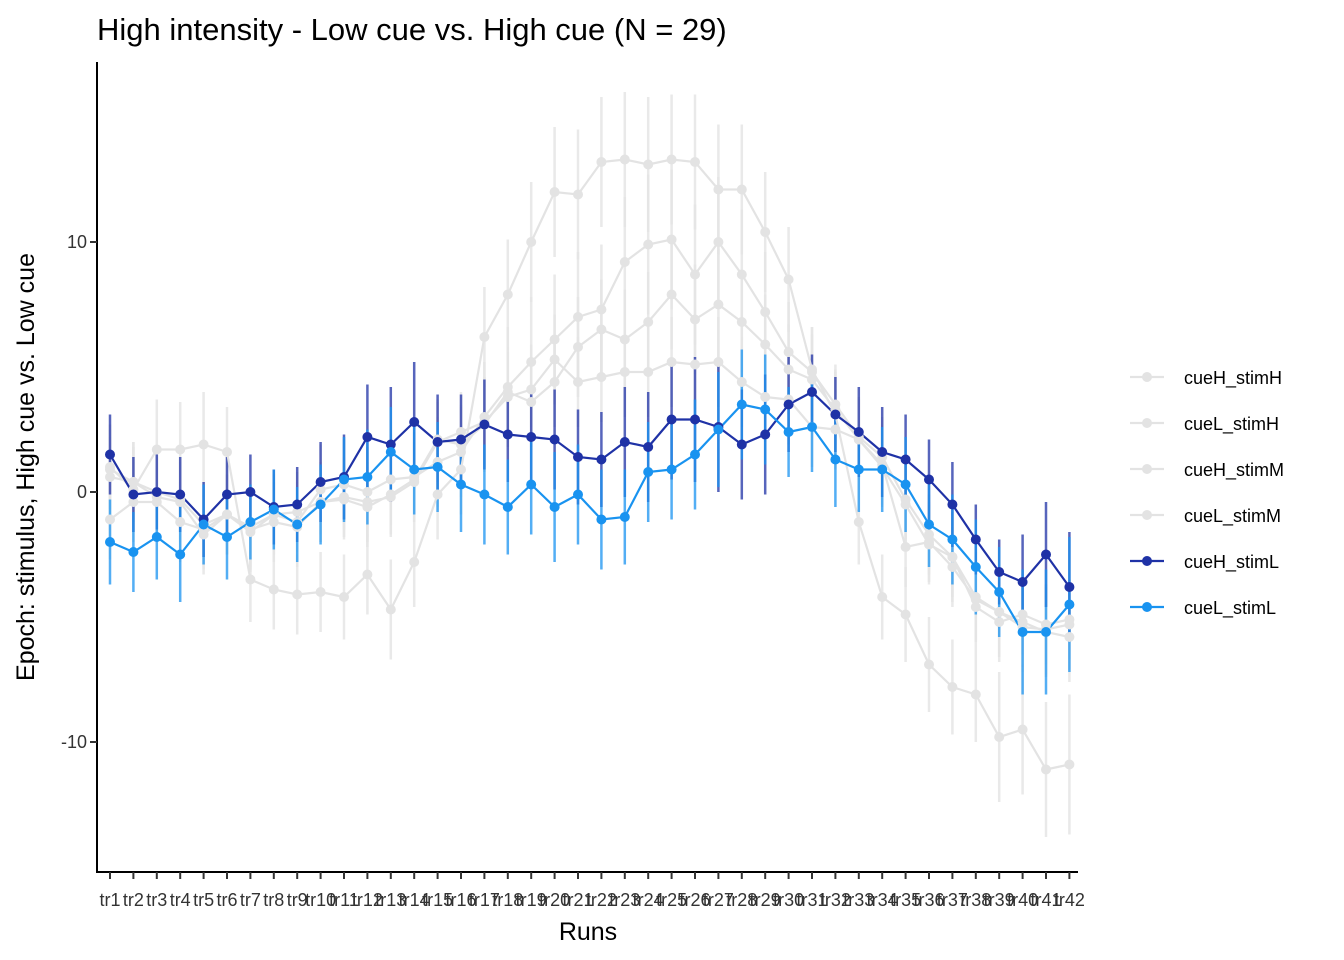  Describe the element at coordinates (858, 522) in the screenshot. I see `point-cueL_stimM-tr33` at that location.